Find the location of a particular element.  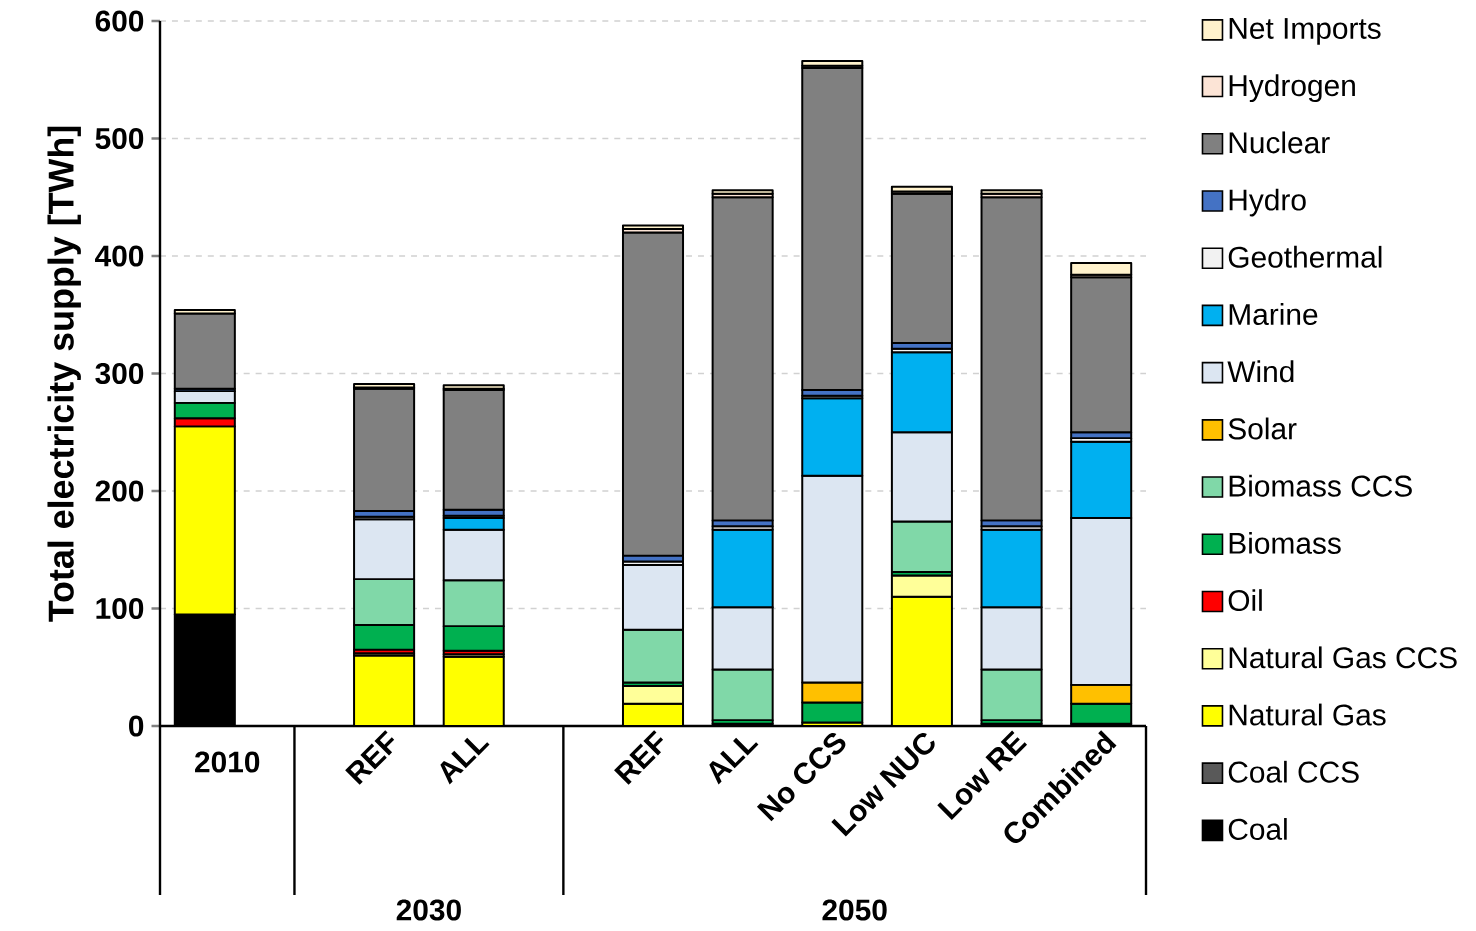

legend-label: Geothermal is located at coordinates (1305, 256).